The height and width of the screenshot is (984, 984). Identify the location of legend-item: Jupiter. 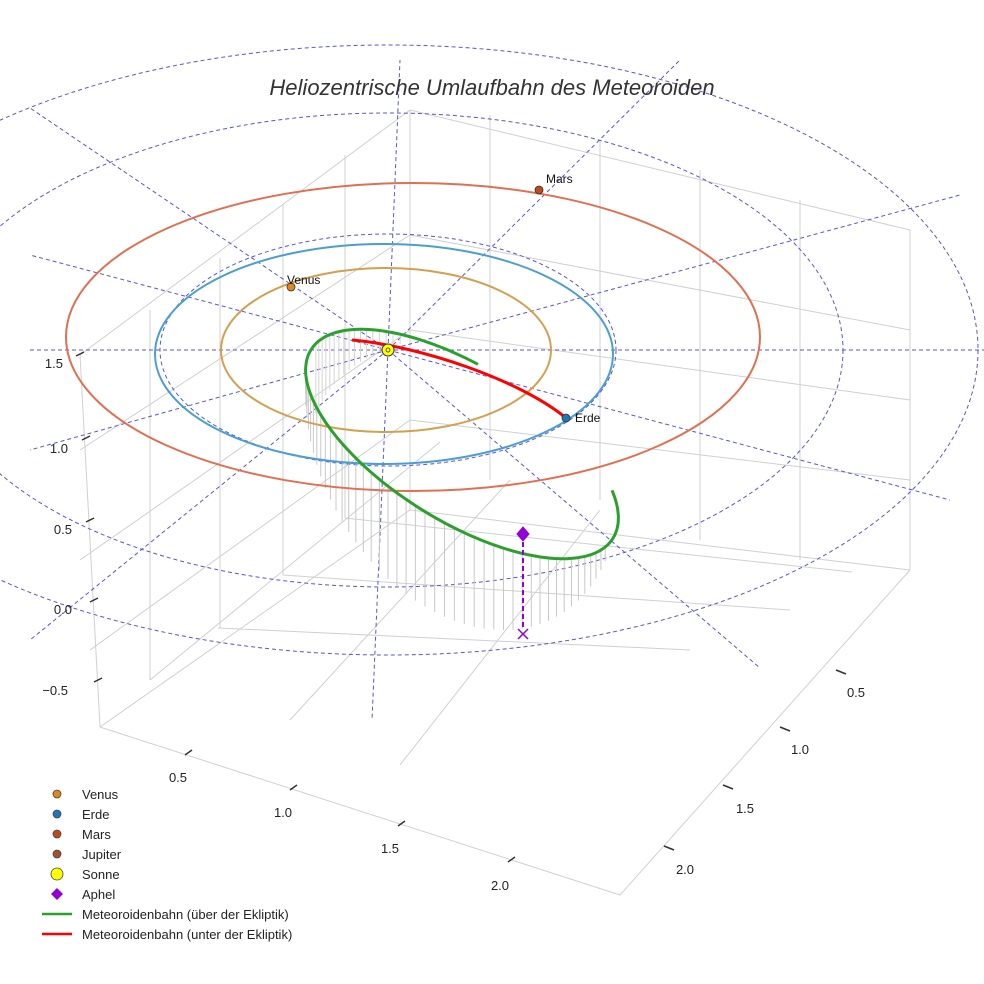
(165, 854).